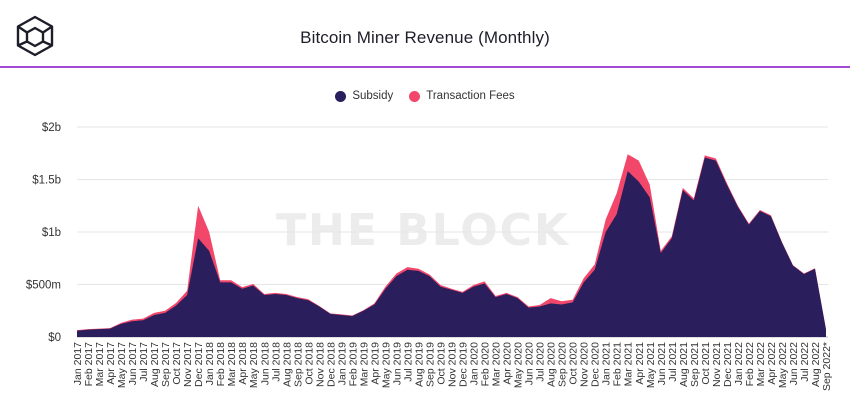 This screenshot has width=850, height=405. What do you see at coordinates (783, 365) in the screenshot?
I see `x-tick-label: May 2022` at bounding box center [783, 365].